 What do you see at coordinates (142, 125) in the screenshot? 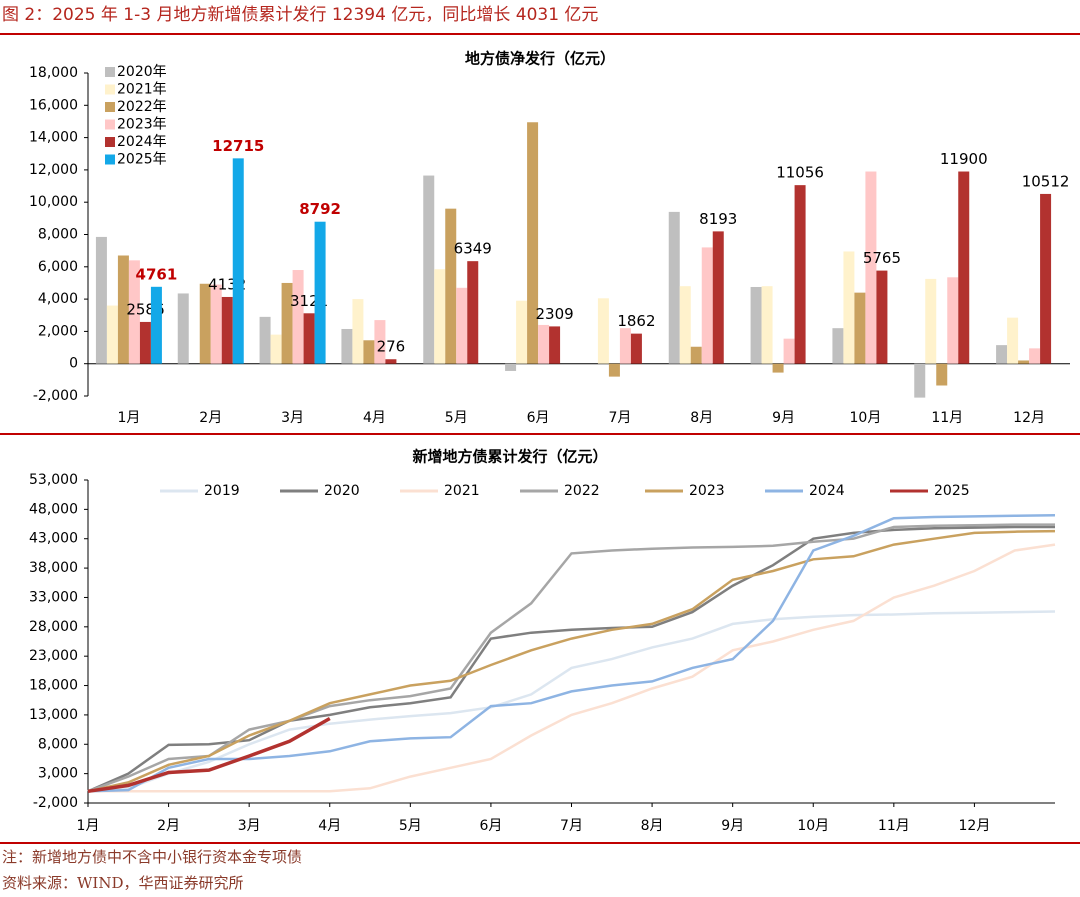
I see `legend-label: 2023年` at bounding box center [142, 125].